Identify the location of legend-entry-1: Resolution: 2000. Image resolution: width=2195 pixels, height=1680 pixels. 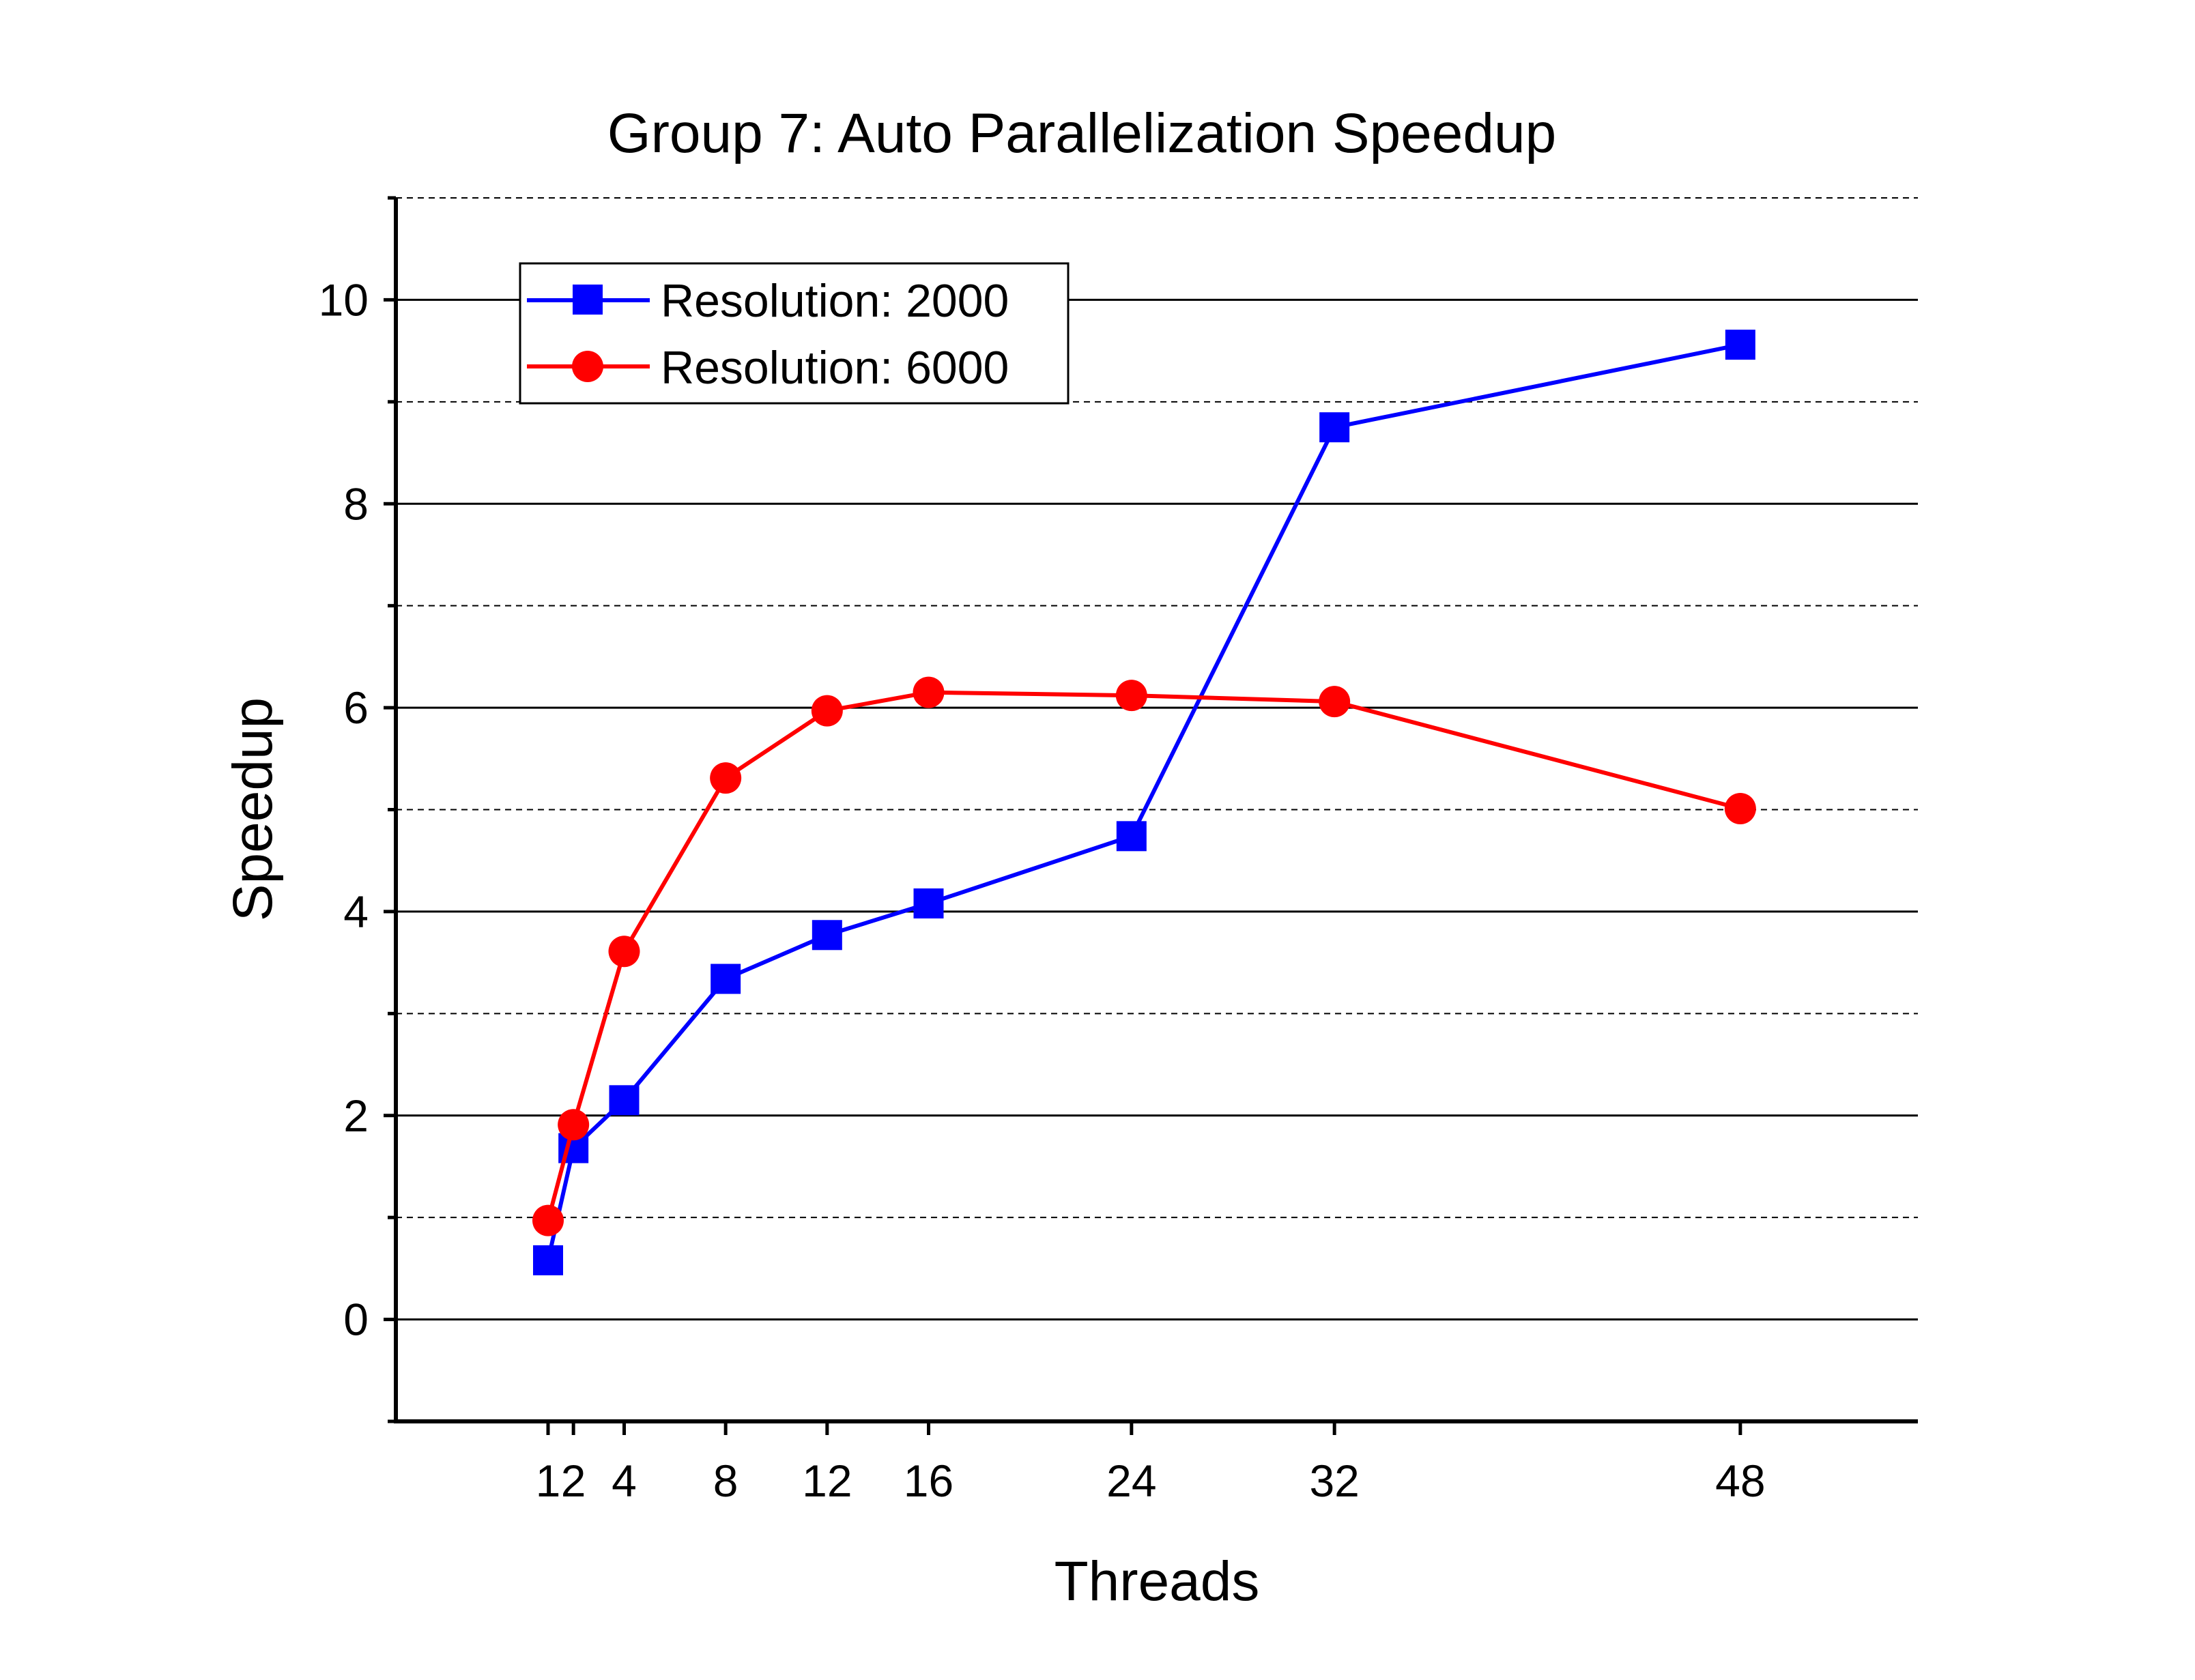
(768, 301).